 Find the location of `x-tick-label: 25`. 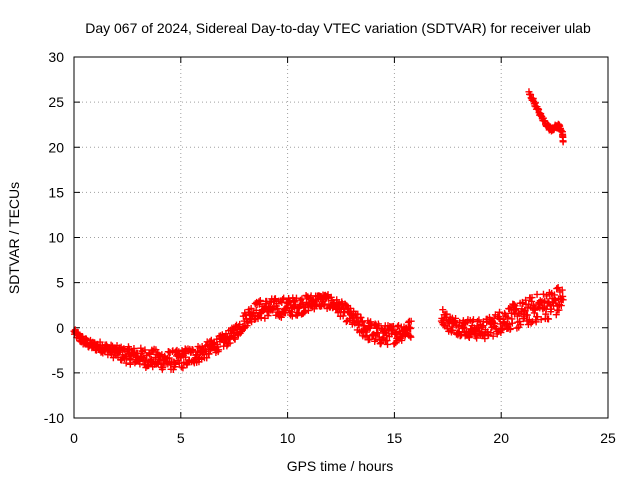

x-tick-label: 25 is located at coordinates (608, 438).